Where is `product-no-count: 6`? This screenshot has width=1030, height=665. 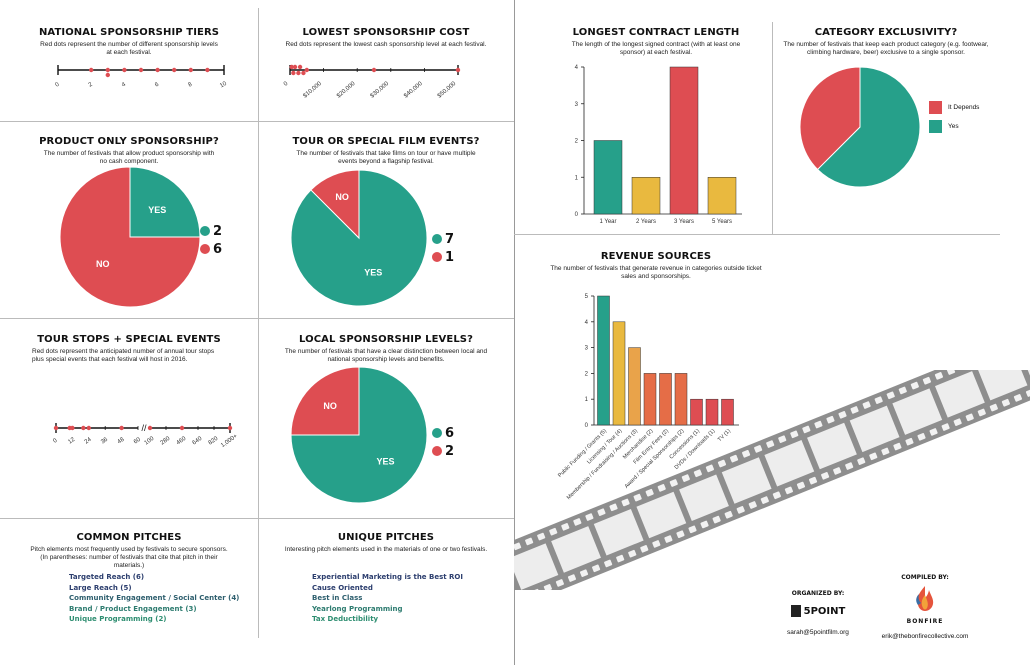 product-no-count: 6 is located at coordinates (218, 249).